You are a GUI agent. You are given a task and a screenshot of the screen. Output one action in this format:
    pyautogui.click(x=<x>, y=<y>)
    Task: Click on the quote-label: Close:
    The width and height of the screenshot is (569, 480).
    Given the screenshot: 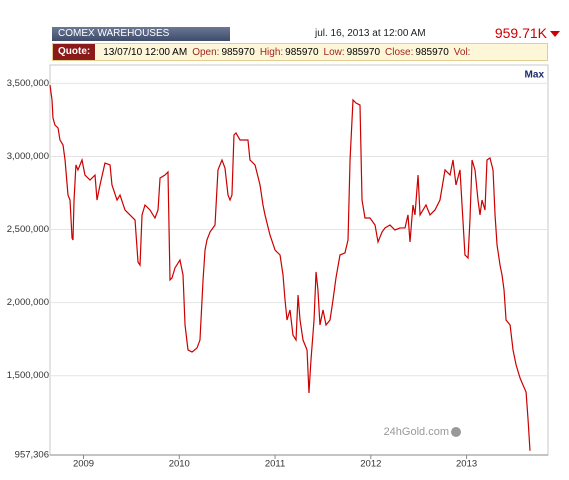 What is the action you would take?
    pyautogui.click(x=399, y=52)
    